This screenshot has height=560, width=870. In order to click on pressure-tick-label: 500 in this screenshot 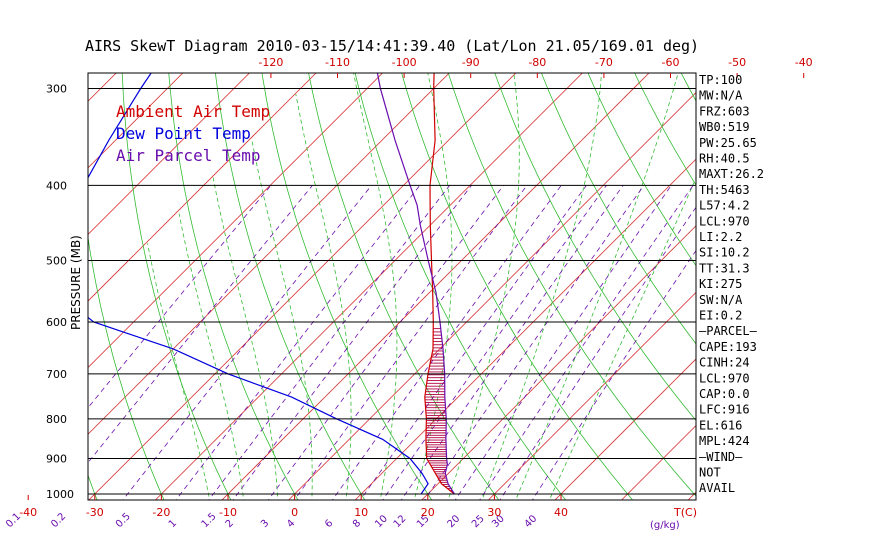, I will do `click(56, 261)`.